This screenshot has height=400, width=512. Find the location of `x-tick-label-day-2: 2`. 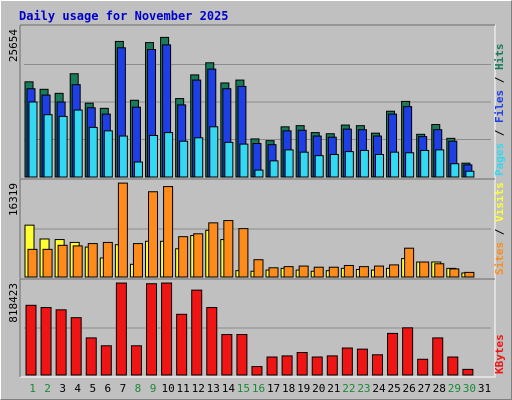

x-tick-label-day-2: 2 is located at coordinates (47, 388).